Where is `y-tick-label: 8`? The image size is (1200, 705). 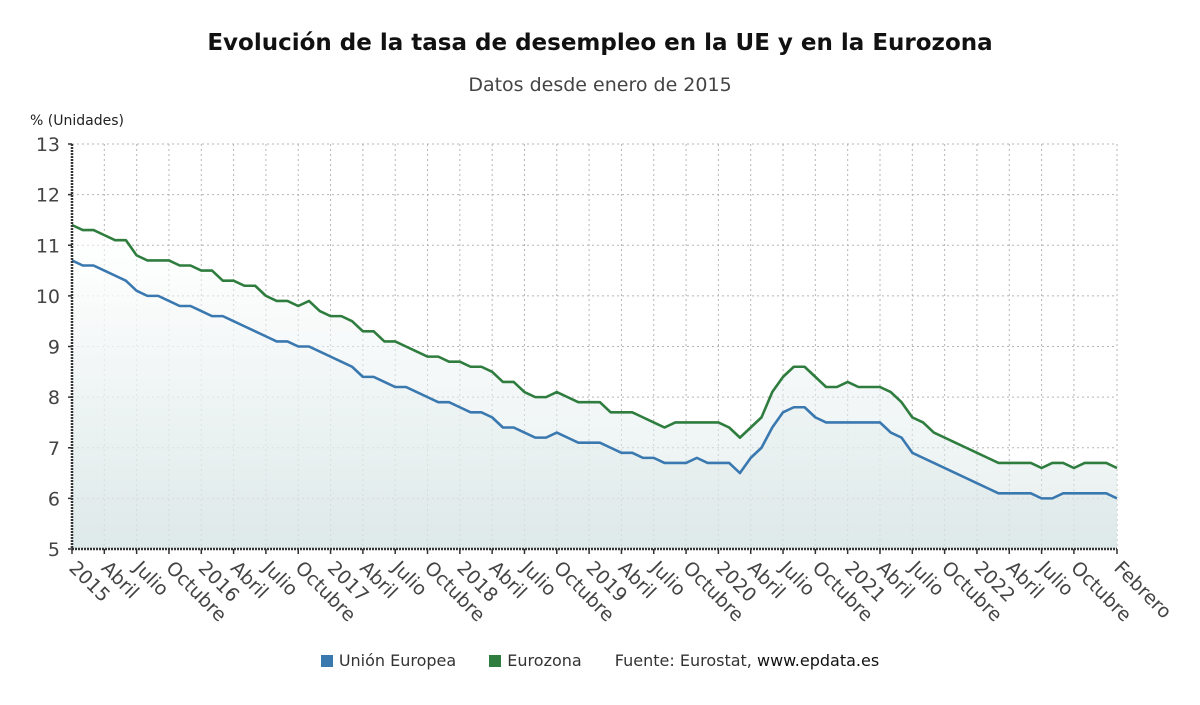 y-tick-label: 8 is located at coordinates (54, 398).